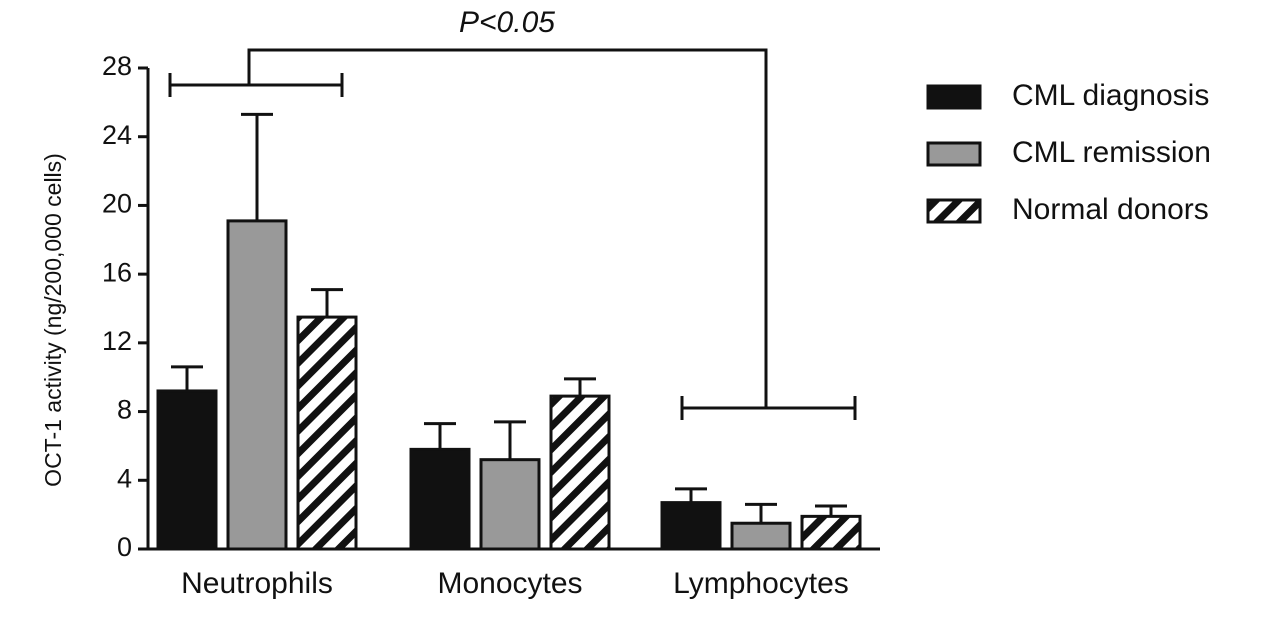  I want to click on x-tick-label: Neutrophils, so click(257, 583).